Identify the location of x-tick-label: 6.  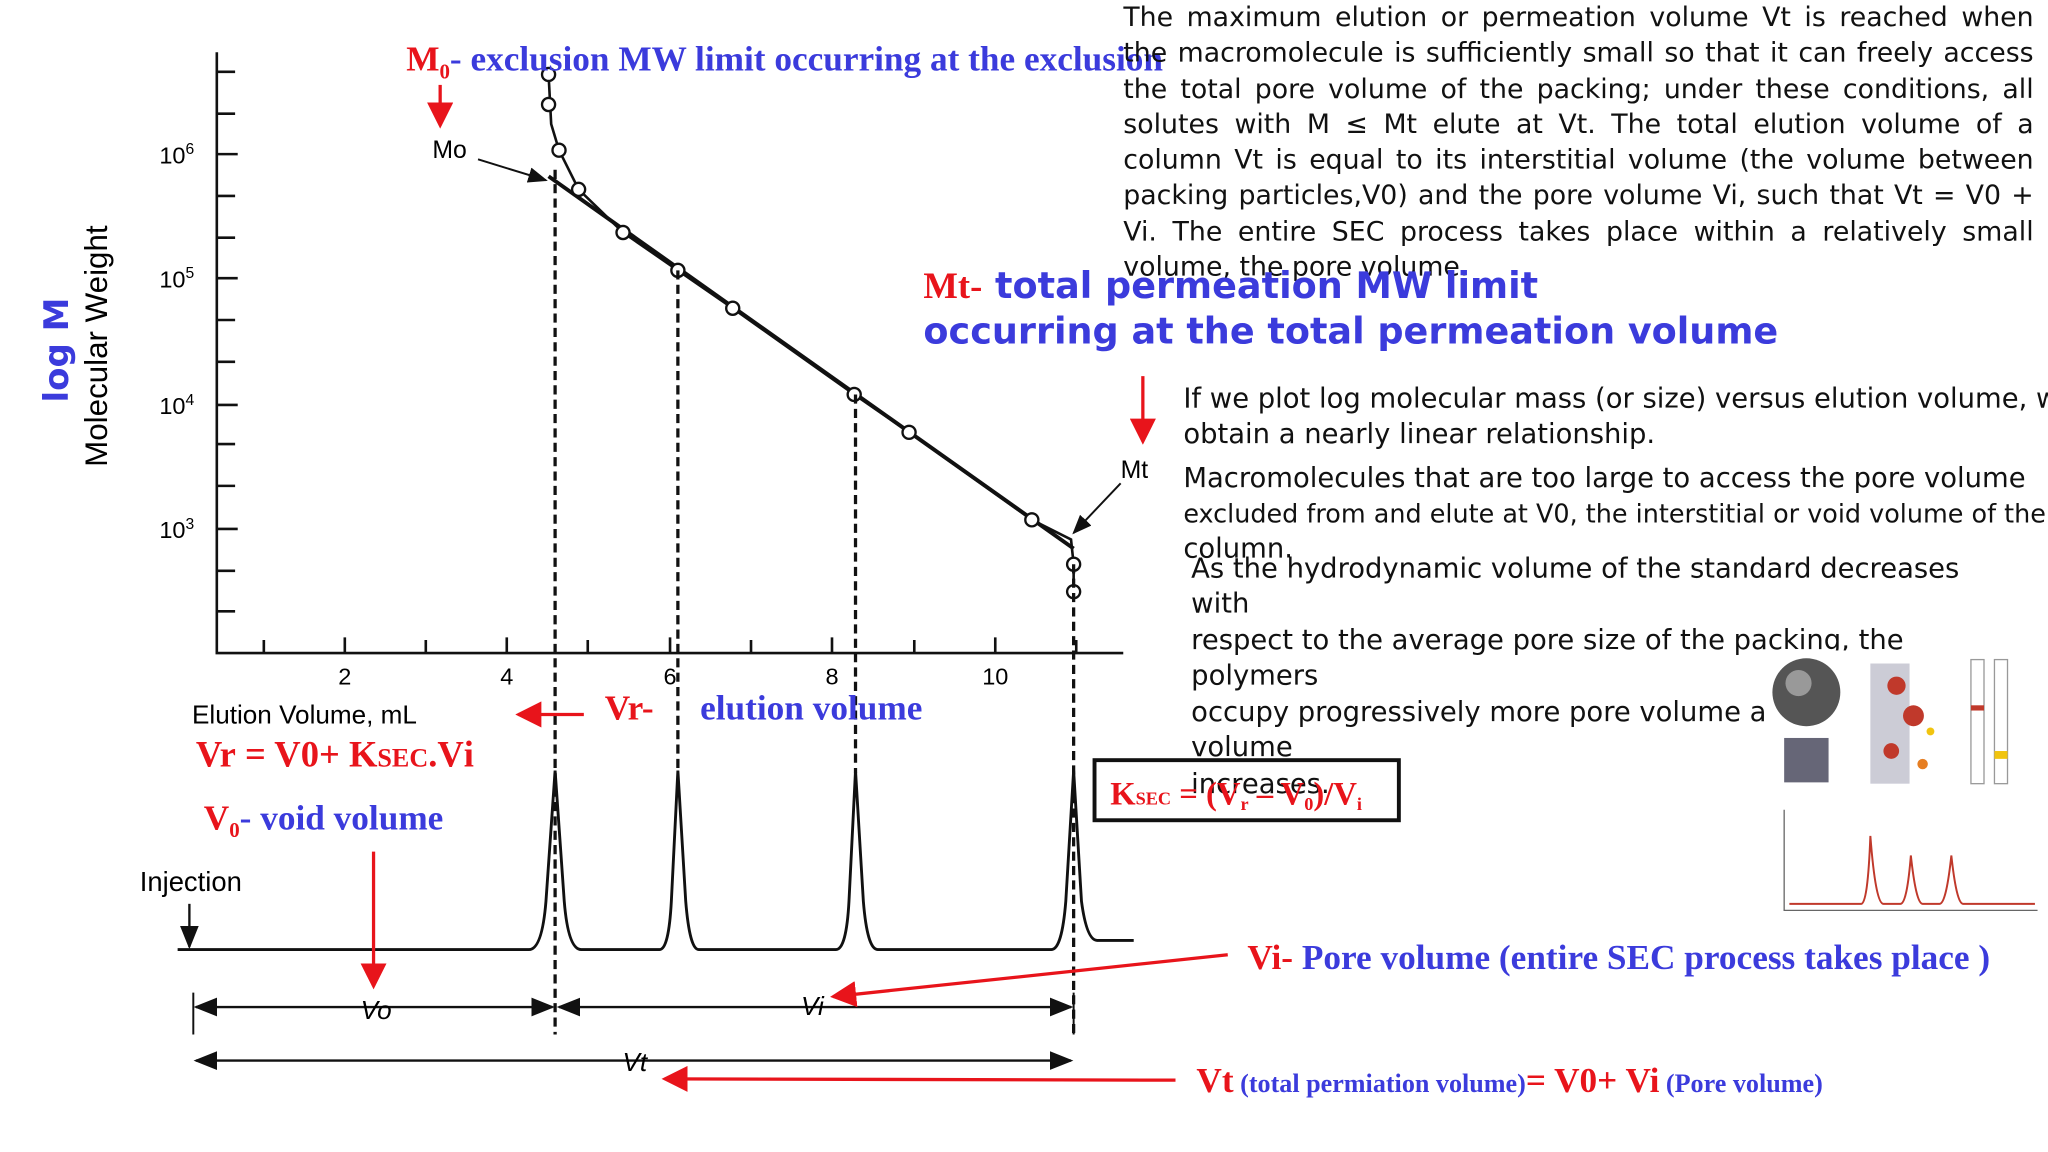
(670, 676).